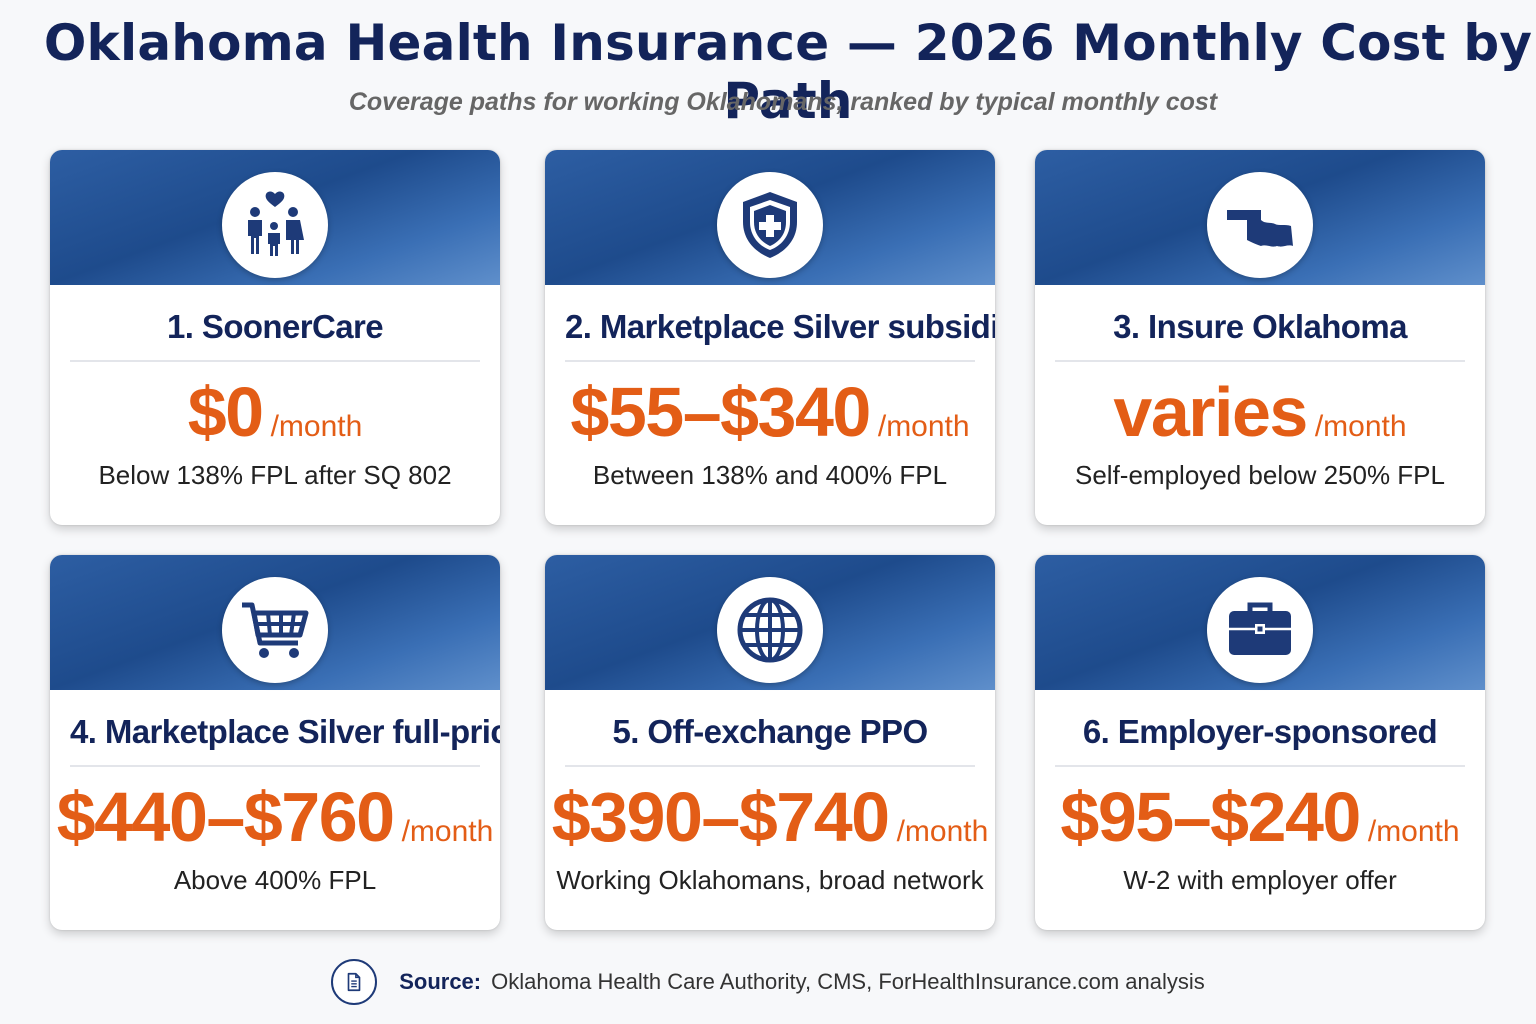  What do you see at coordinates (1260, 475) in the screenshot?
I see `card-description: Self-employed below 250% FPL` at bounding box center [1260, 475].